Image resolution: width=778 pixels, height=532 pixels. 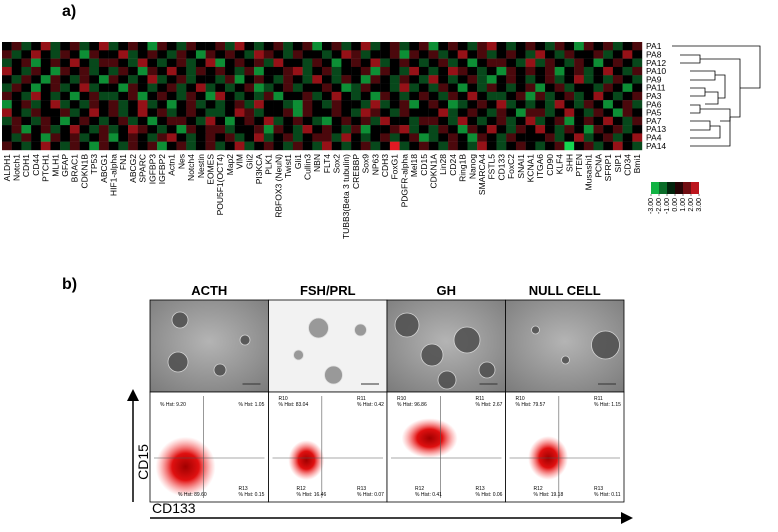 I want to click on gene-label: PCNA, so click(x=598, y=166).